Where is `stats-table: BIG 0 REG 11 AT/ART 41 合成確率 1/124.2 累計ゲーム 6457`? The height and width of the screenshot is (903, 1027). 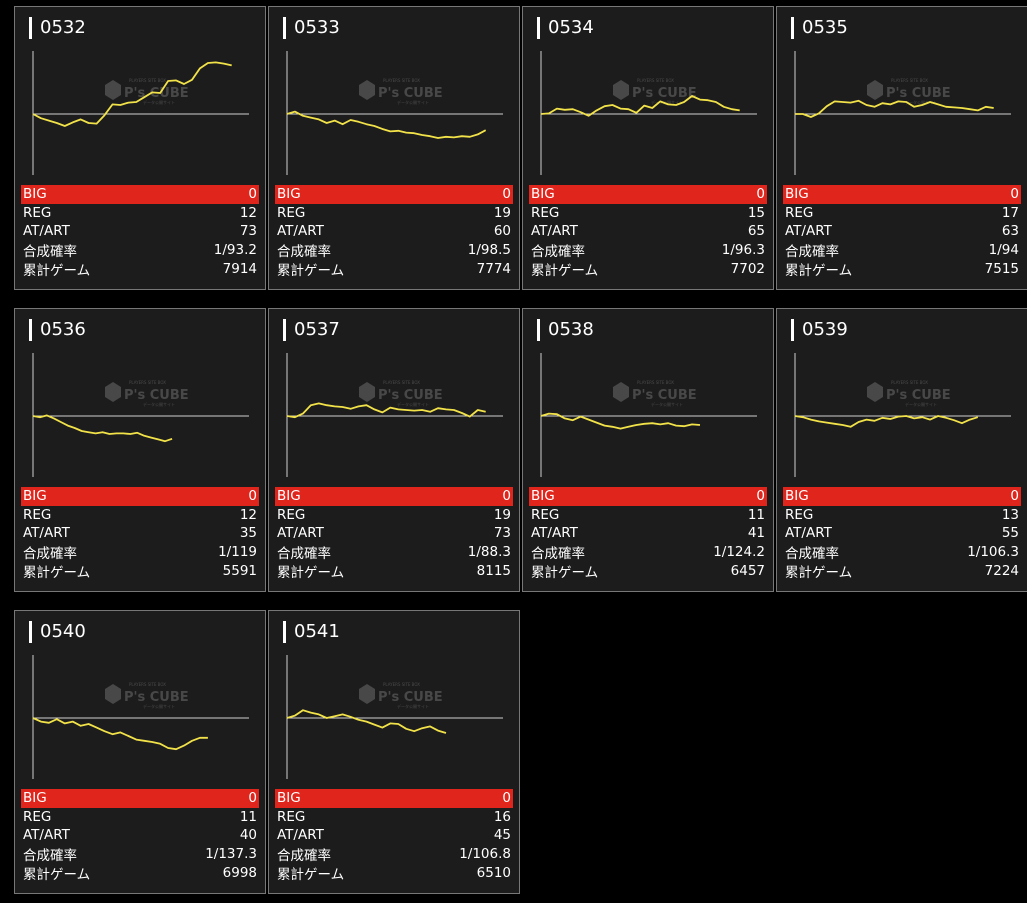
stats-table: BIG 0 REG 11 AT/ART 41 合成確率 1/124.2 累計ゲーム 6457 is located at coordinates (648, 534).